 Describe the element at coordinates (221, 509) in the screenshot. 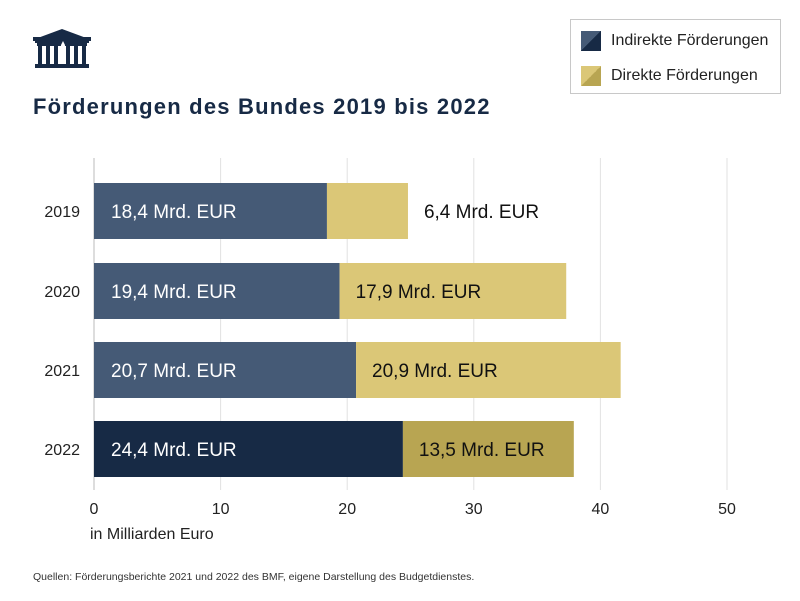

I see `x-tick-label: 10` at that location.